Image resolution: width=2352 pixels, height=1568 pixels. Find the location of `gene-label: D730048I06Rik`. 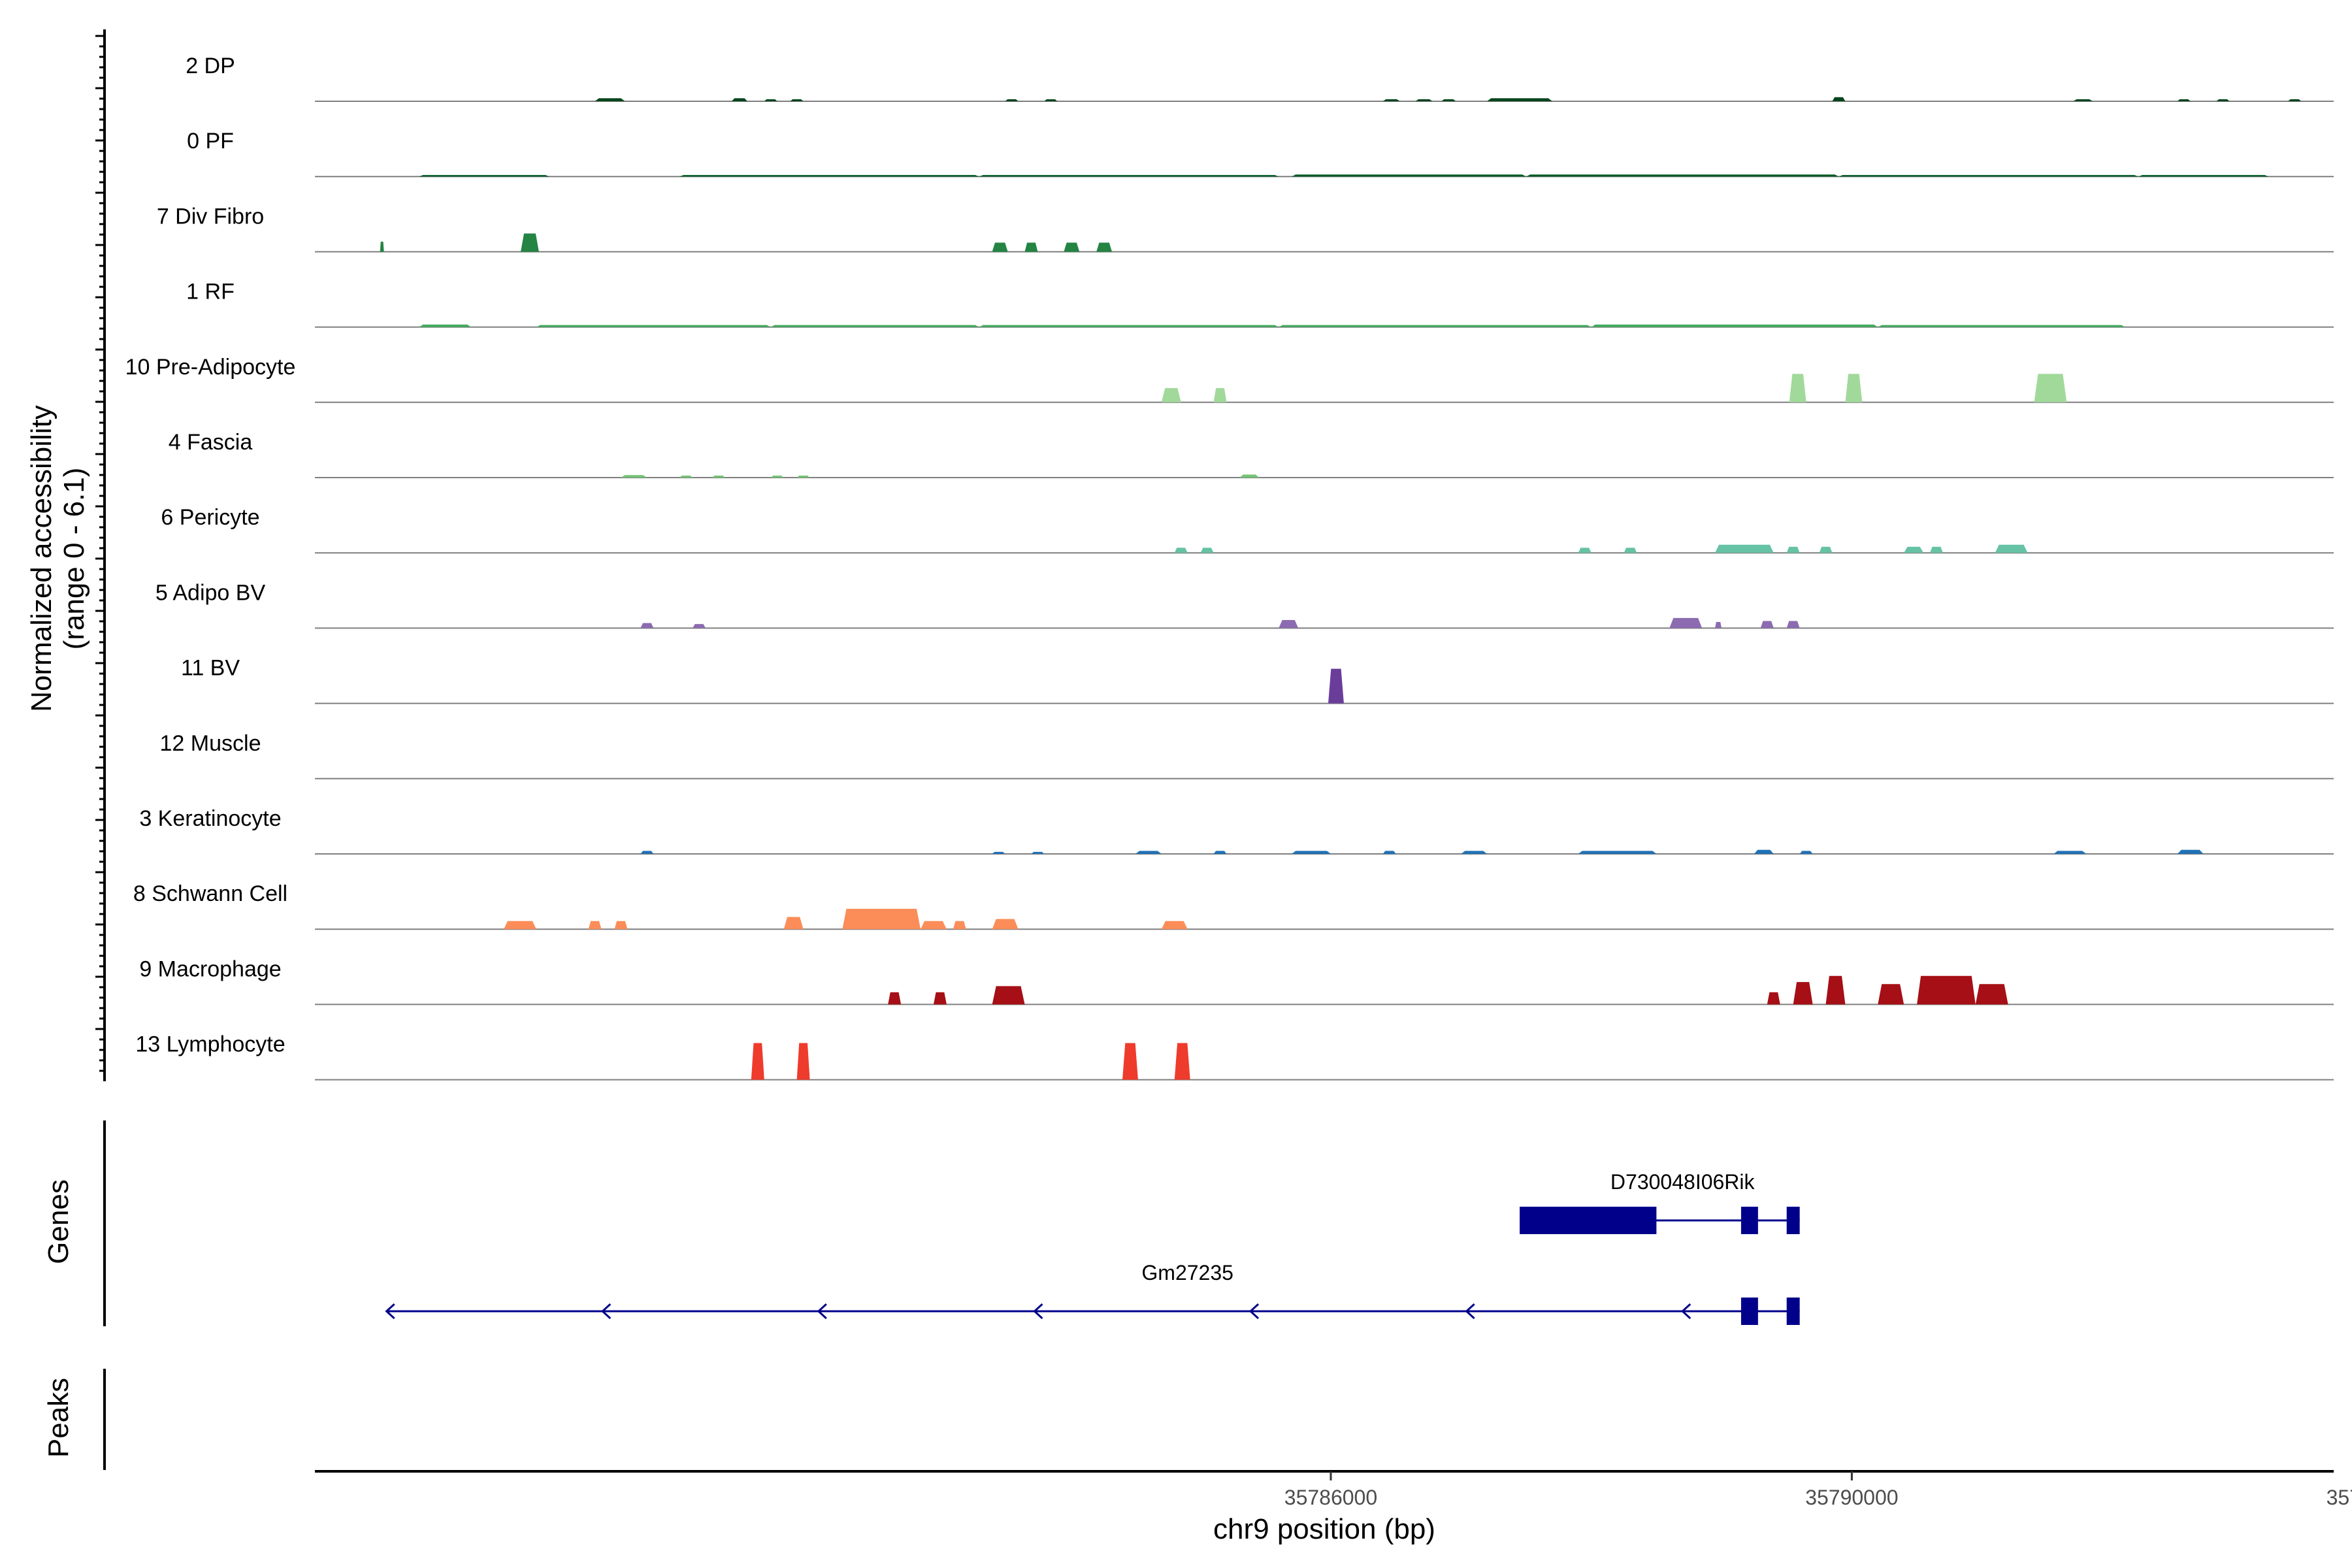

gene-label: D730048I06Rik is located at coordinates (1683, 1182).